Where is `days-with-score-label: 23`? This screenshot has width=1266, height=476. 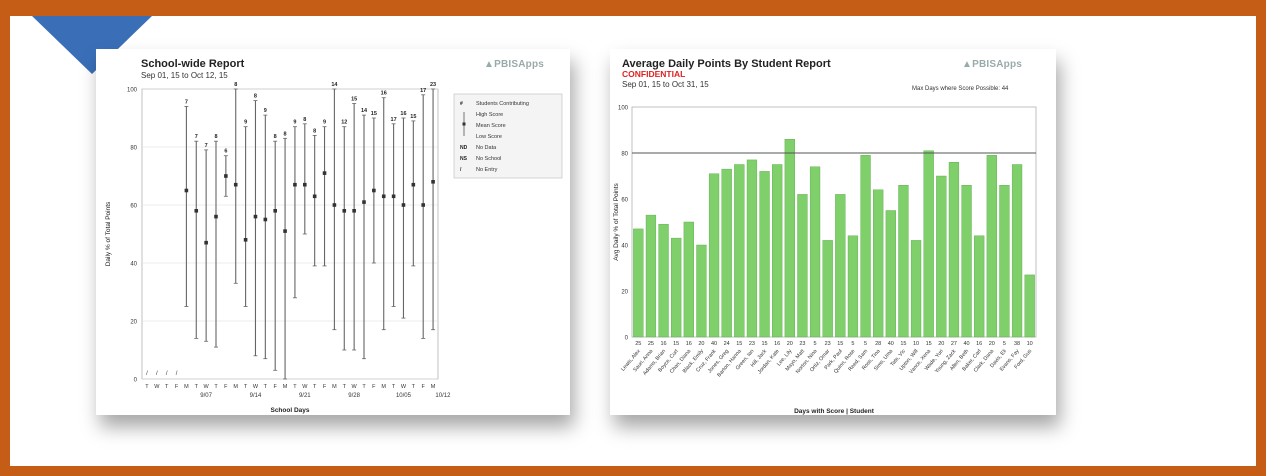
days-with-score-label: 23 is located at coordinates (802, 344).